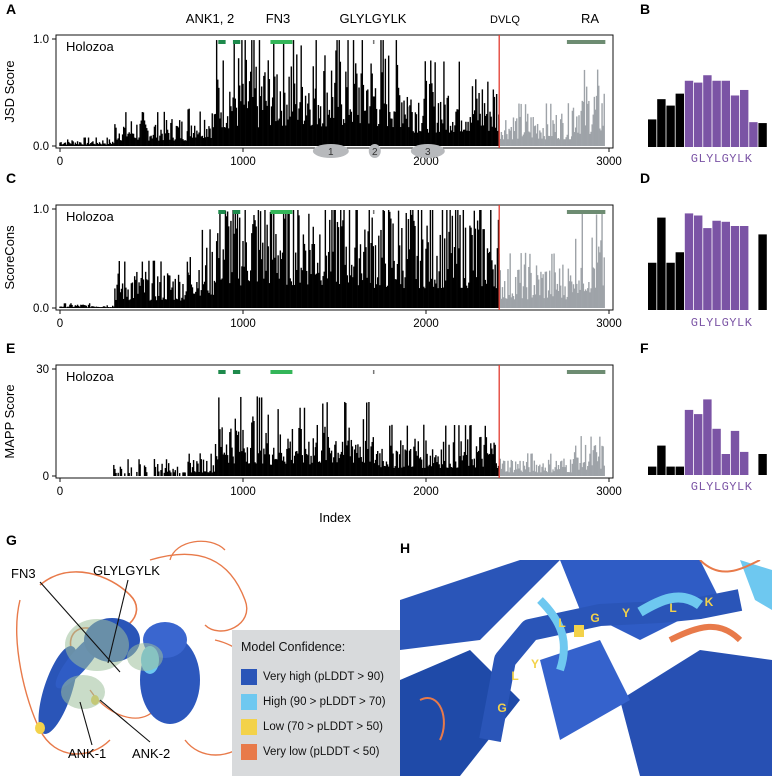 The height and width of the screenshot is (779, 774). I want to click on legend-item-very-high: Very high (pLDDT > 90), so click(312, 677).